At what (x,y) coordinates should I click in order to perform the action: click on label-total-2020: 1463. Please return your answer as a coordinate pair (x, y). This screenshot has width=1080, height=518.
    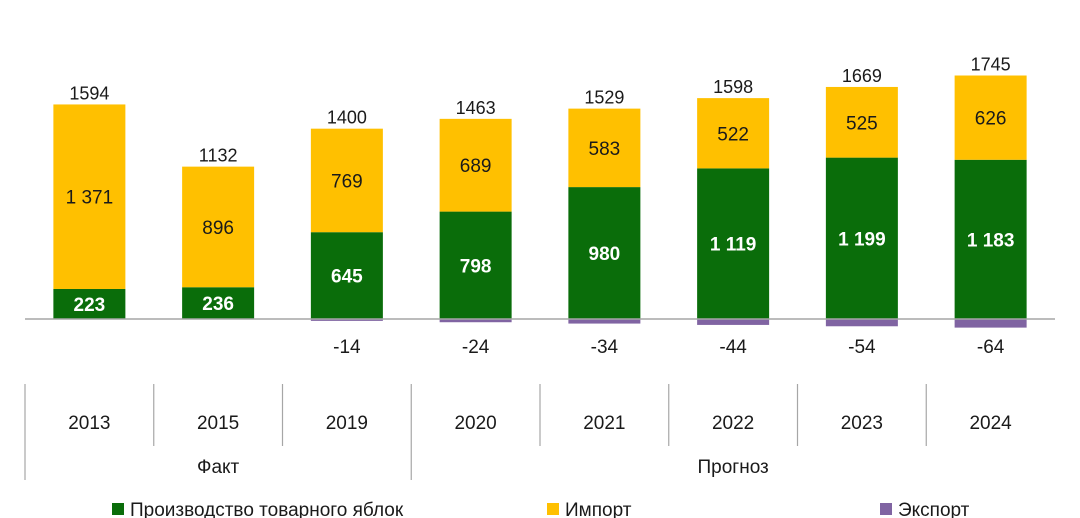
    Looking at the image, I should click on (476, 108).